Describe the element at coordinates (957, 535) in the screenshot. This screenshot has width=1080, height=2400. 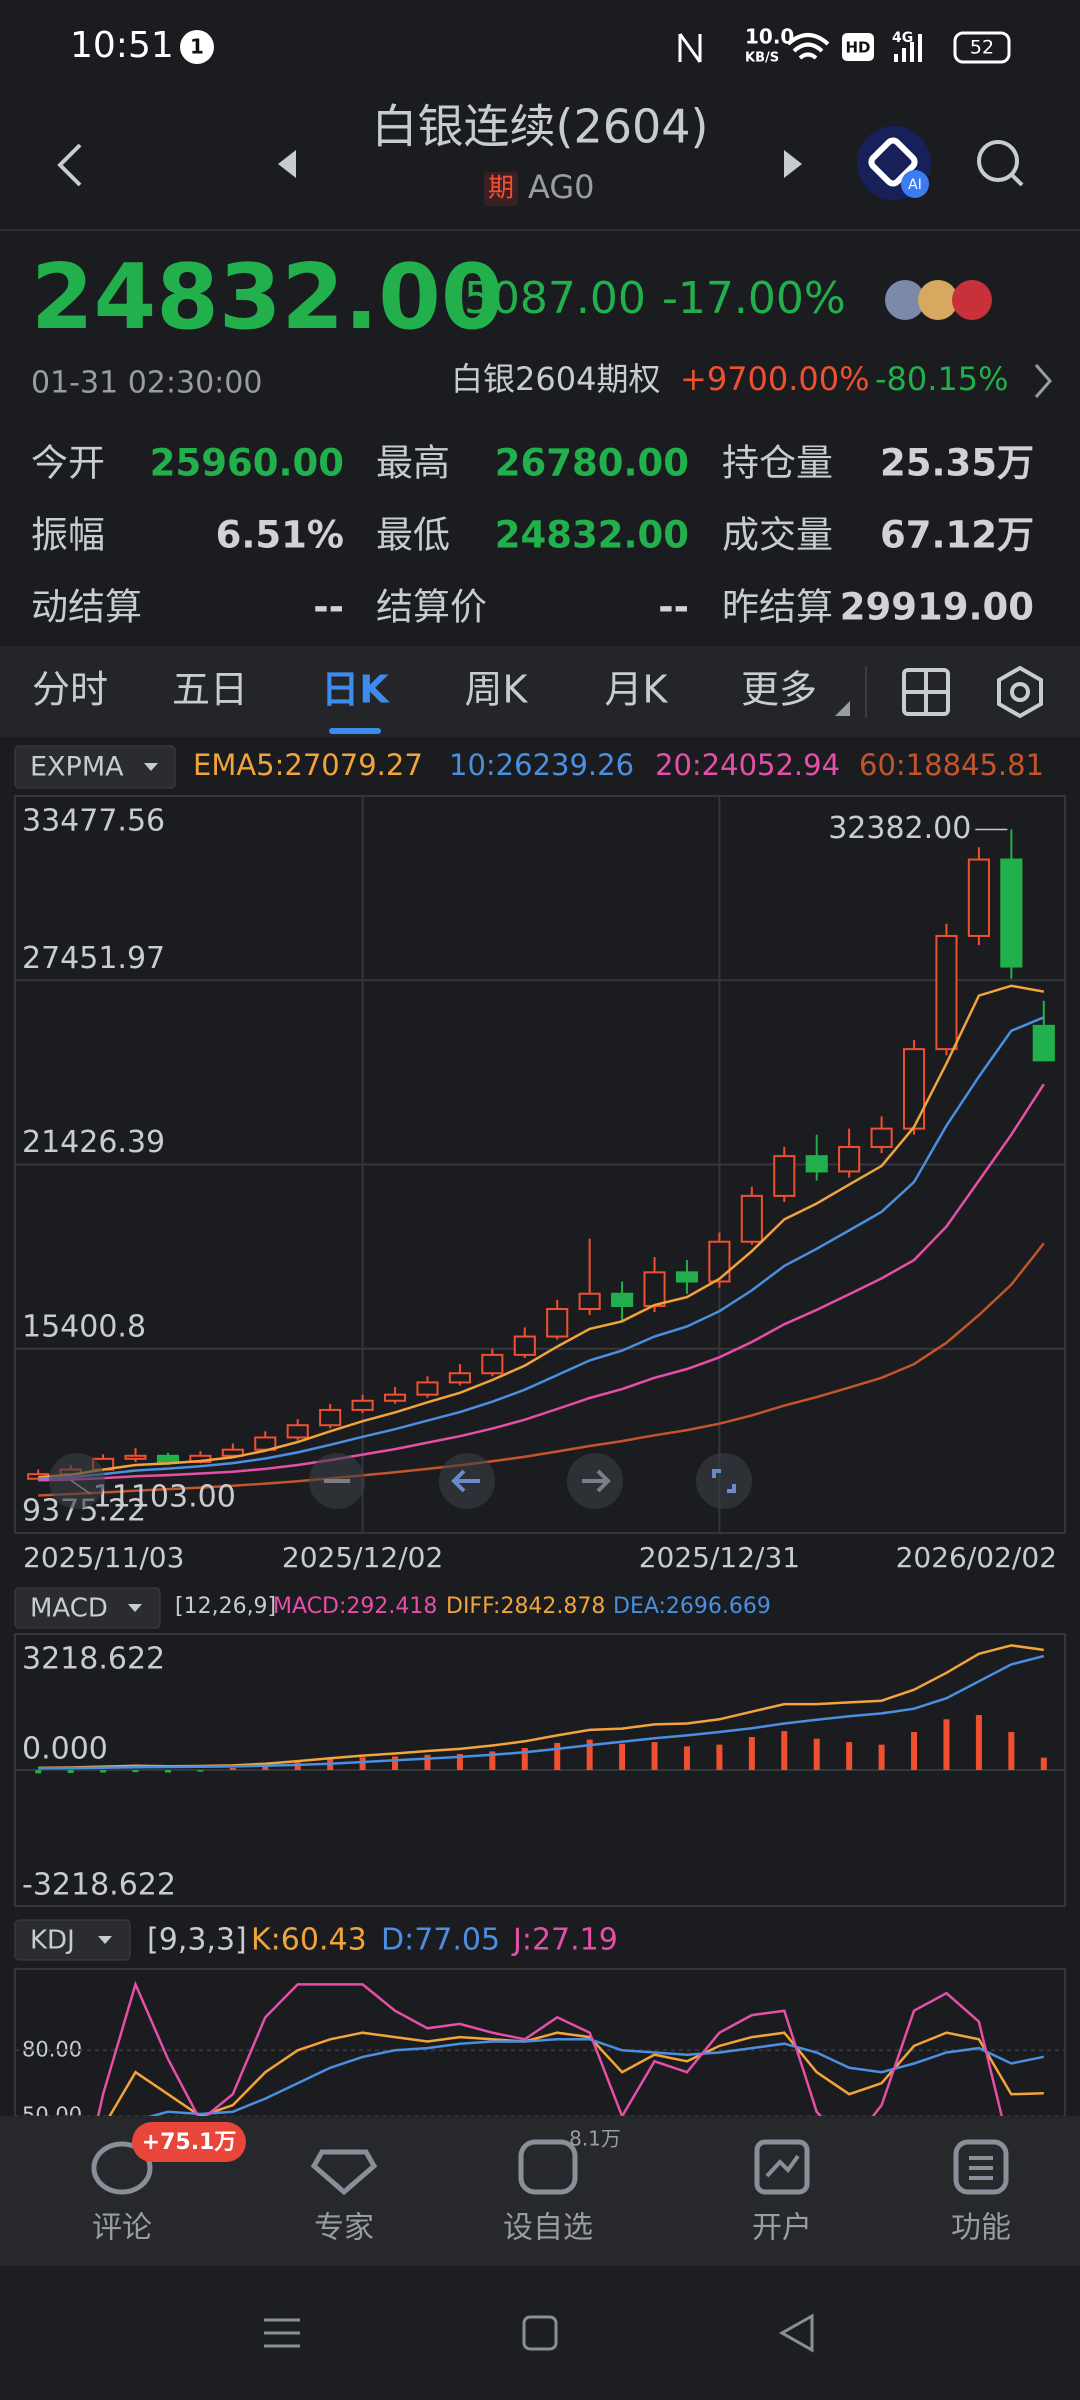
I see `stat-value: 67.12万` at that location.